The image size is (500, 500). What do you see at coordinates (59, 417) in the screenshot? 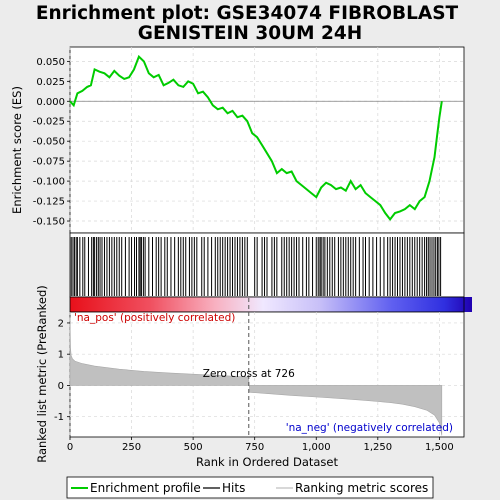
I see `rank-y-tick-label: -1` at bounding box center [59, 417].